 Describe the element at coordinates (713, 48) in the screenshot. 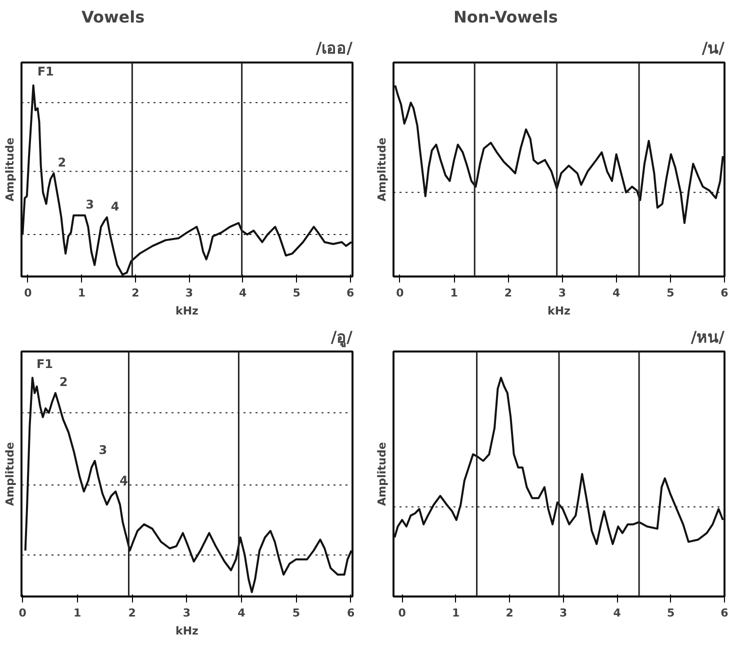

I see `chart-title: /น/` at that location.